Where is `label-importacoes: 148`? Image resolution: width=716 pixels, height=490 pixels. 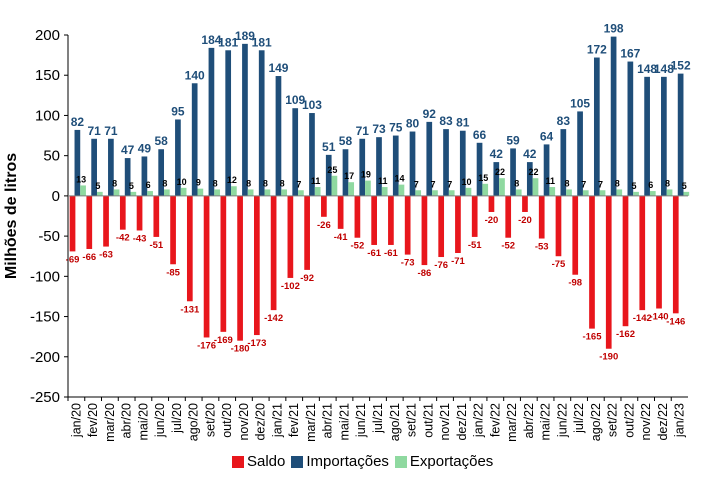 label-importacoes: 148 is located at coordinates (664, 69).